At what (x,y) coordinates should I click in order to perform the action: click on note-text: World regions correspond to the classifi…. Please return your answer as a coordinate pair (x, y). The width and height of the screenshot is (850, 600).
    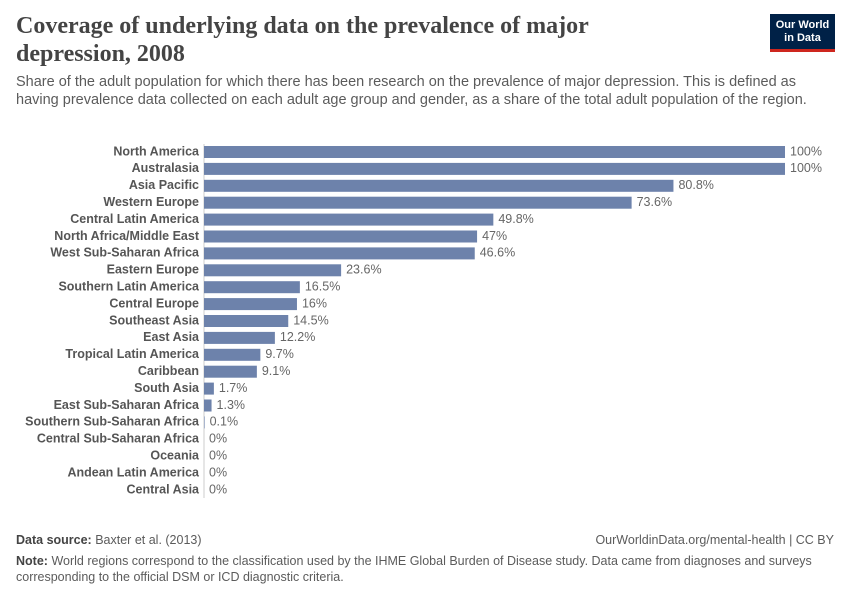
    Looking at the image, I should click on (414, 569).